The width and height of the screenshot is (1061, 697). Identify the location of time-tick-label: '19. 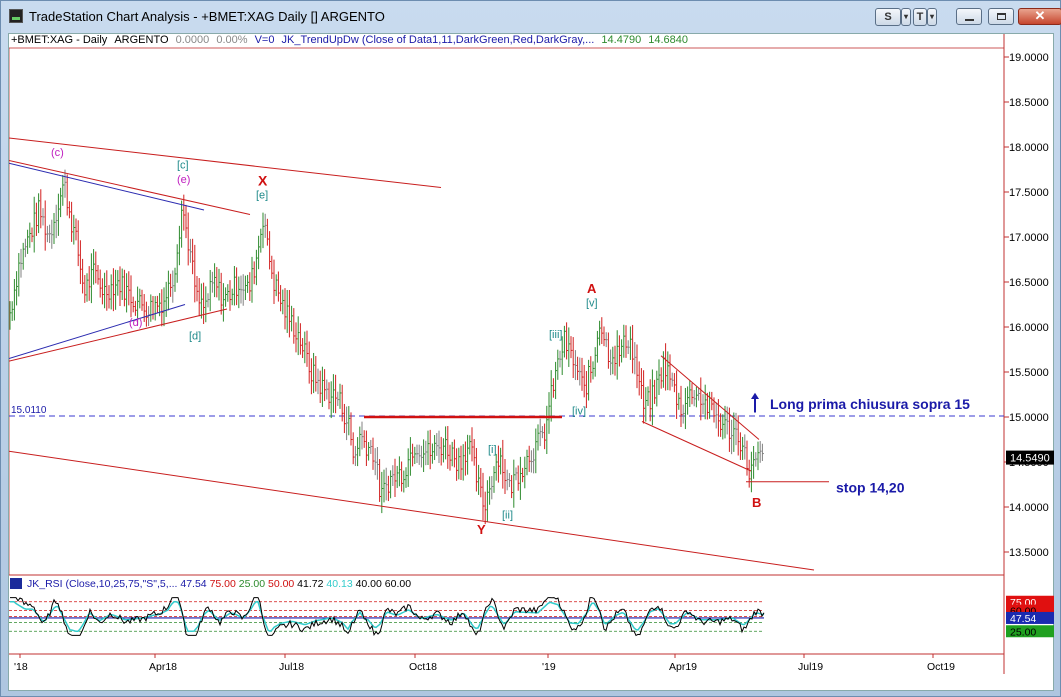
(549, 667).